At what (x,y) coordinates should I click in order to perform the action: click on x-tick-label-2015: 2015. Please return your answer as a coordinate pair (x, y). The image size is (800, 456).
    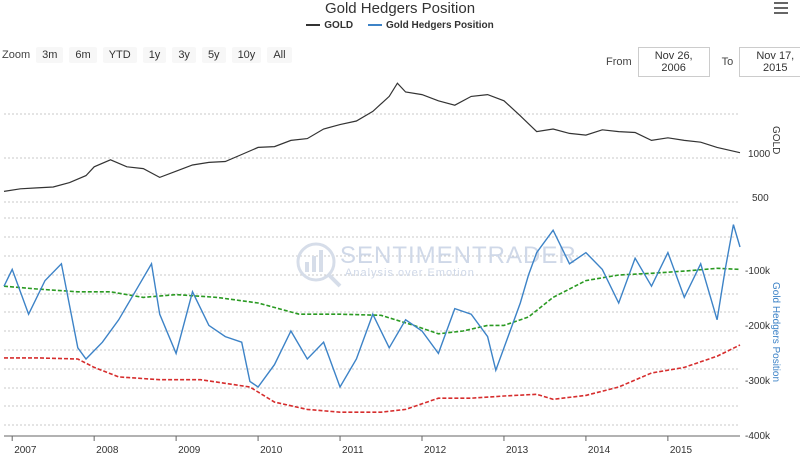
    Looking at the image, I should click on (681, 450).